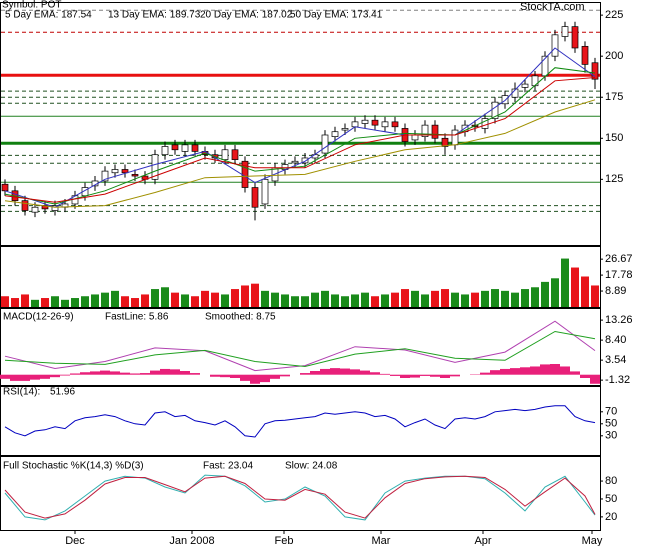 The width and height of the screenshot is (655, 546). I want to click on legend-entry: Slow: 24.08, so click(311, 466).